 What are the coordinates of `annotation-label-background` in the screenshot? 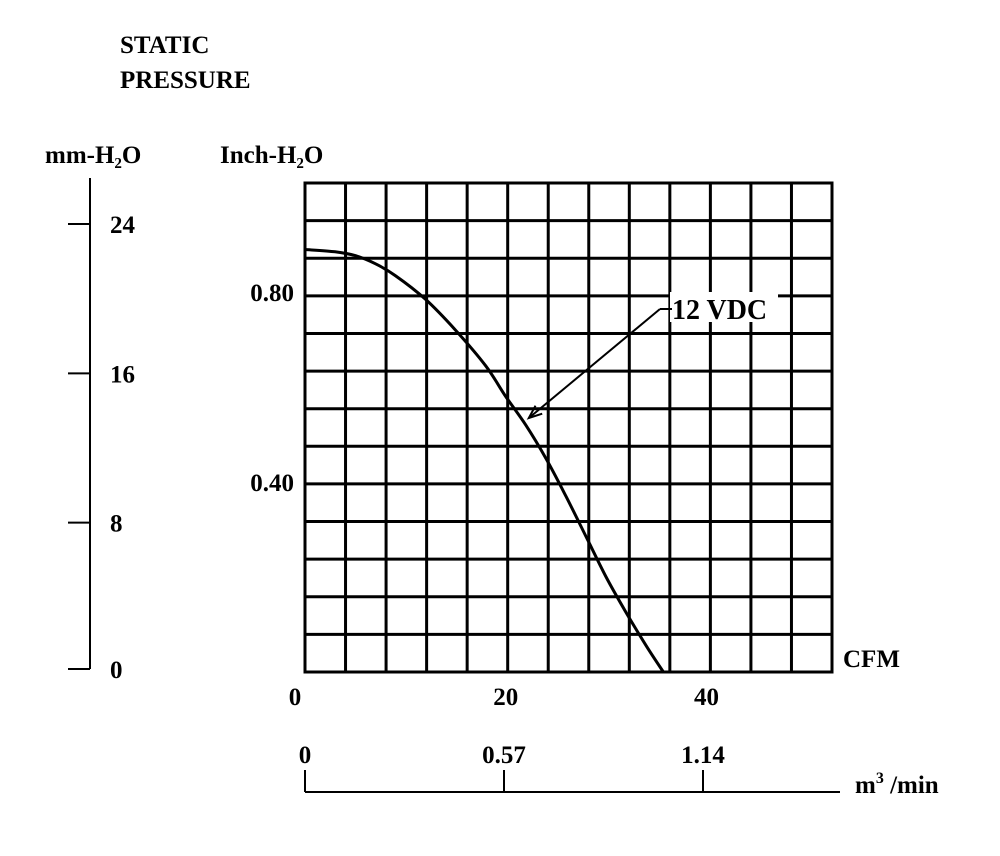 It's located at (724, 307).